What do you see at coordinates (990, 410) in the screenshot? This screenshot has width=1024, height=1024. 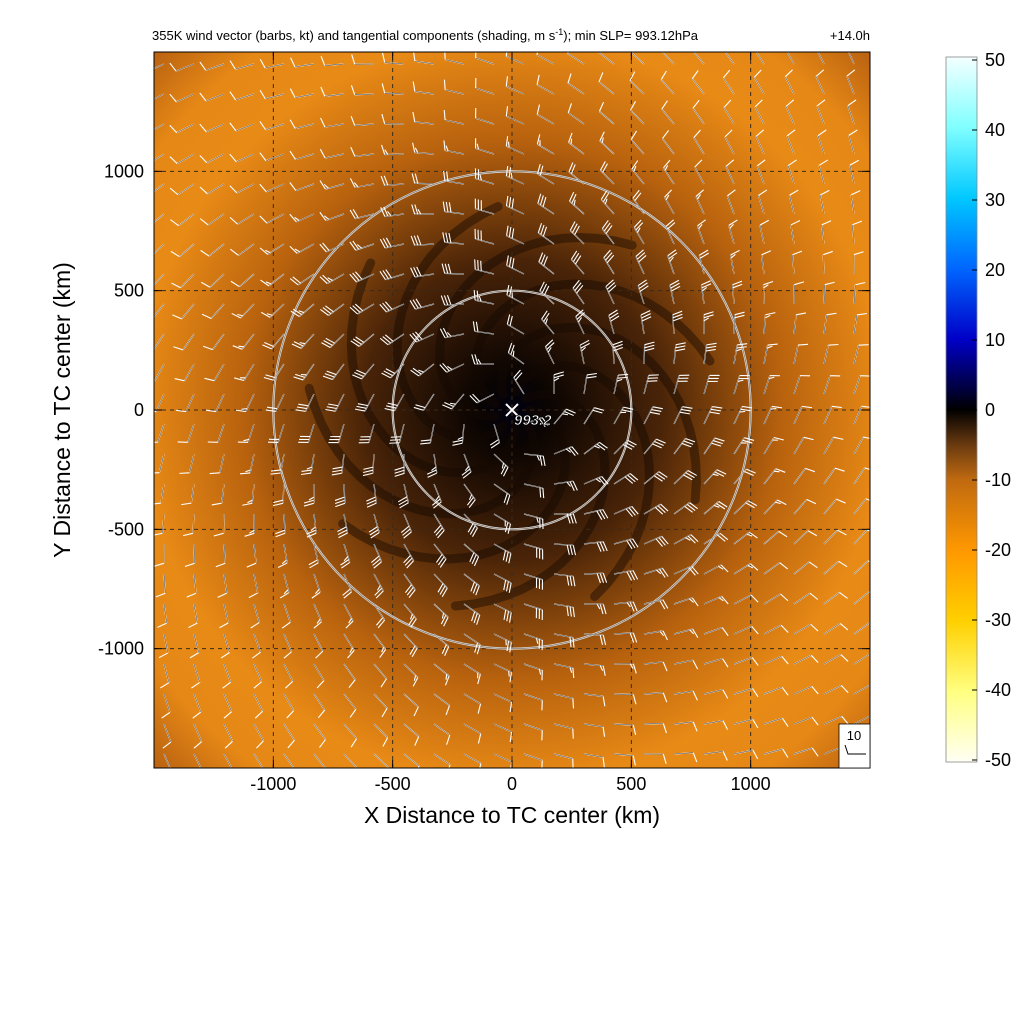 I see `colorbar-tick-label: 0` at bounding box center [990, 410].